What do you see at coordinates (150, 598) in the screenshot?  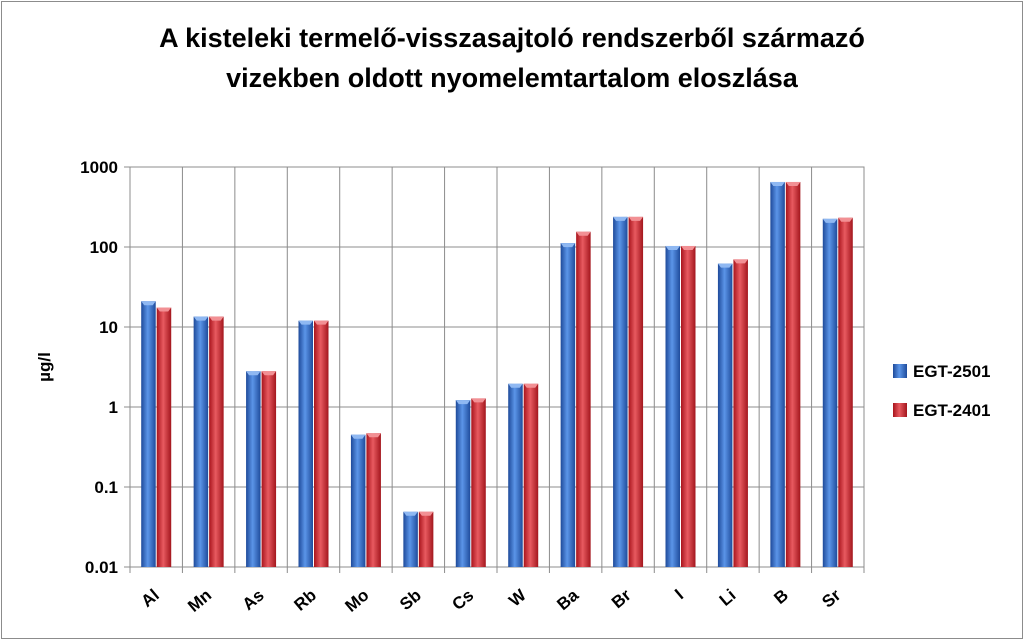 I see `x-tick-label: Al` at bounding box center [150, 598].